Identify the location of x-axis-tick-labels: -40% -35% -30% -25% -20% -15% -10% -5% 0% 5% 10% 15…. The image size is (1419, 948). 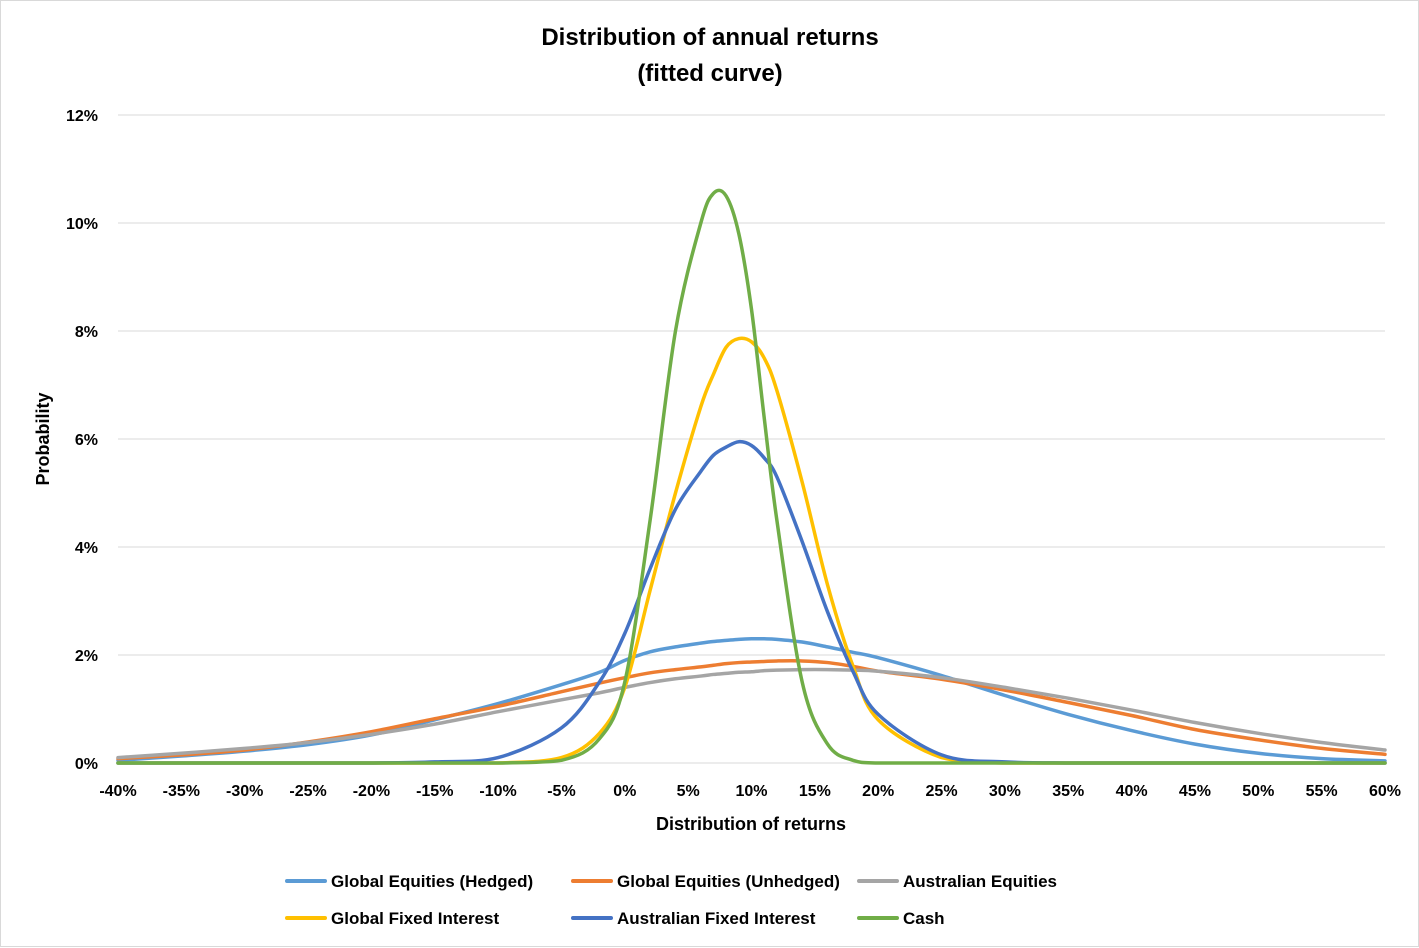
(750, 791).